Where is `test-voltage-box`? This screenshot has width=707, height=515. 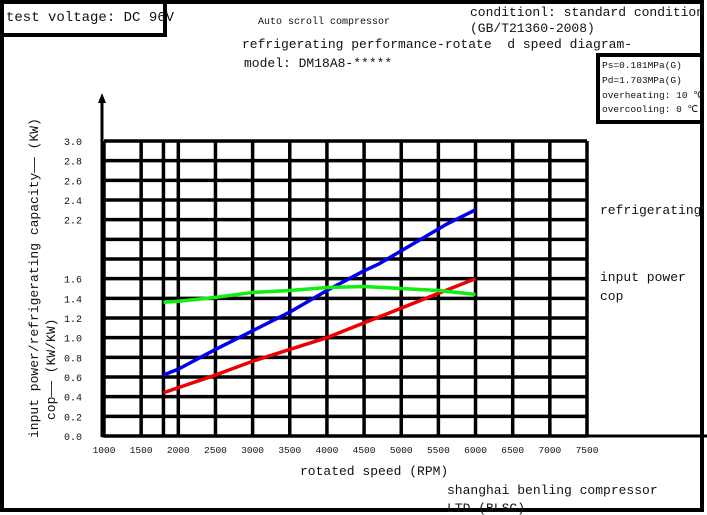
test-voltage-box is located at coordinates (83, 18).